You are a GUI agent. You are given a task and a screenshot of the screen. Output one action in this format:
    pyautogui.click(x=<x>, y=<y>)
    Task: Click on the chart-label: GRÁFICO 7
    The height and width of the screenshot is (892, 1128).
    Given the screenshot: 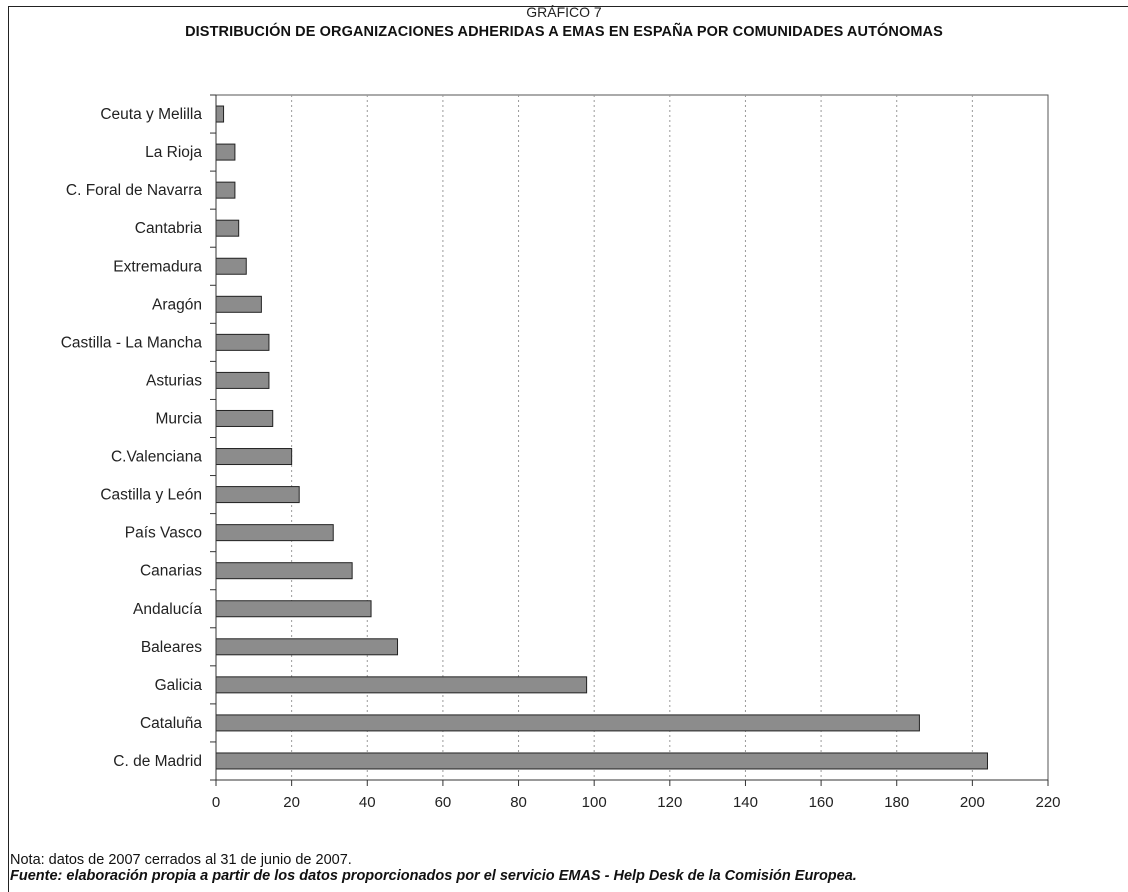 What is the action you would take?
    pyautogui.click(x=564, y=12)
    